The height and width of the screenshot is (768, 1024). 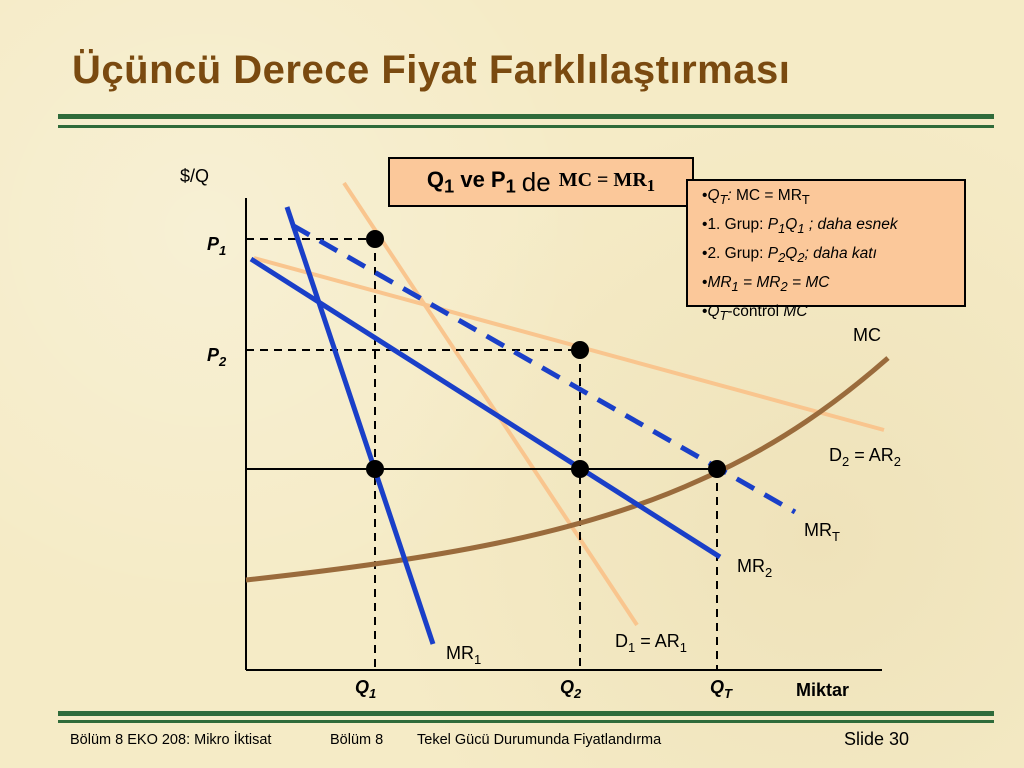 I want to click on p1-label: P1, so click(x=216, y=246).